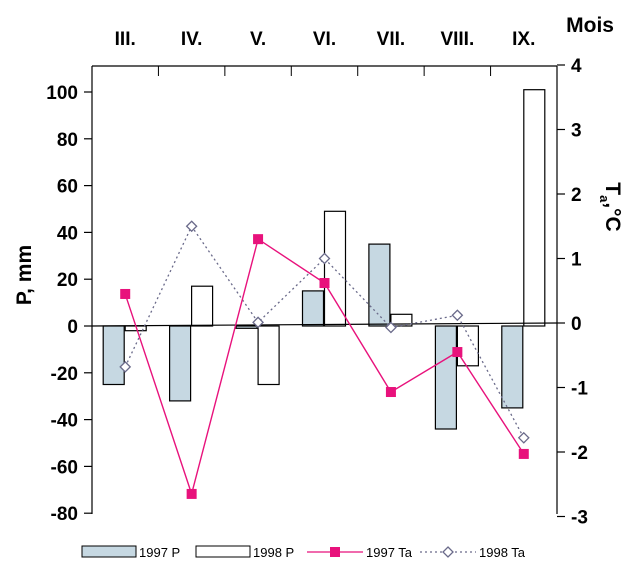 The width and height of the screenshot is (626, 567). What do you see at coordinates (360, 552) in the screenshot?
I see `legend-item-1997-ta: 1997 Ta` at bounding box center [360, 552].